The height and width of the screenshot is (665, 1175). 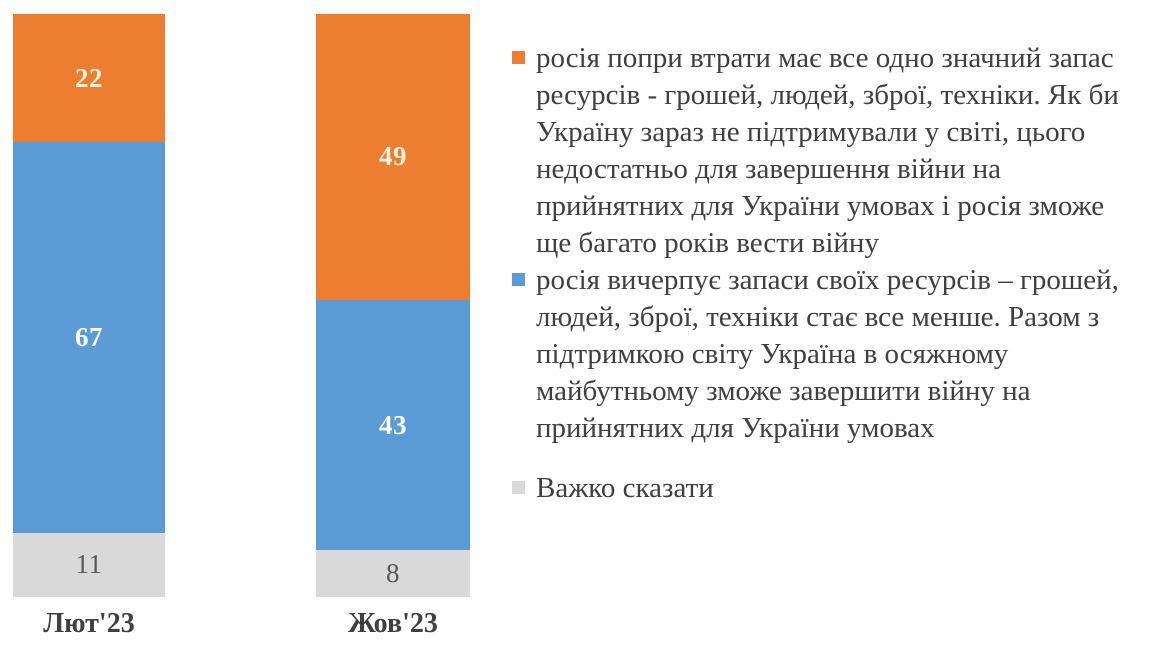 I want to click on legend-item-hard-to-say: Важко сказати, so click(x=828, y=488).